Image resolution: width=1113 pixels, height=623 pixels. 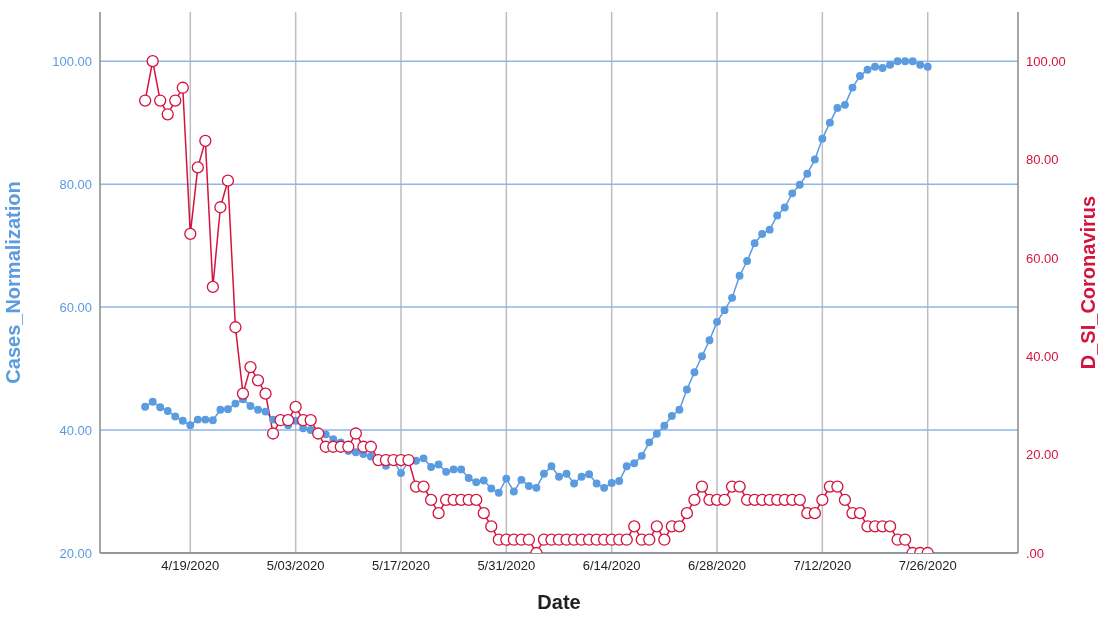 I want to click on x-tick-label: 6/28/2020, so click(x=717, y=566).